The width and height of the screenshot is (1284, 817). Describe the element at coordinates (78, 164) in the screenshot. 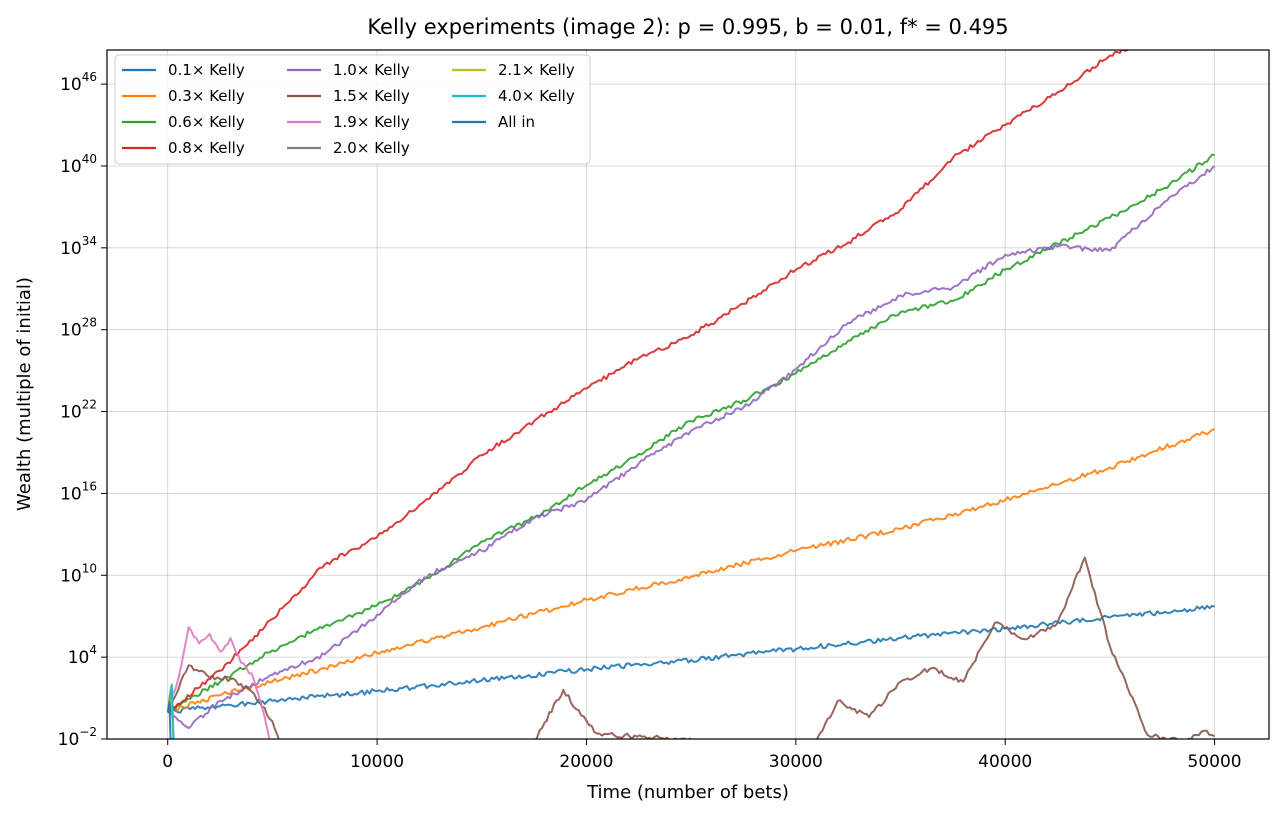

I see `y-tick-label: 1040` at that location.